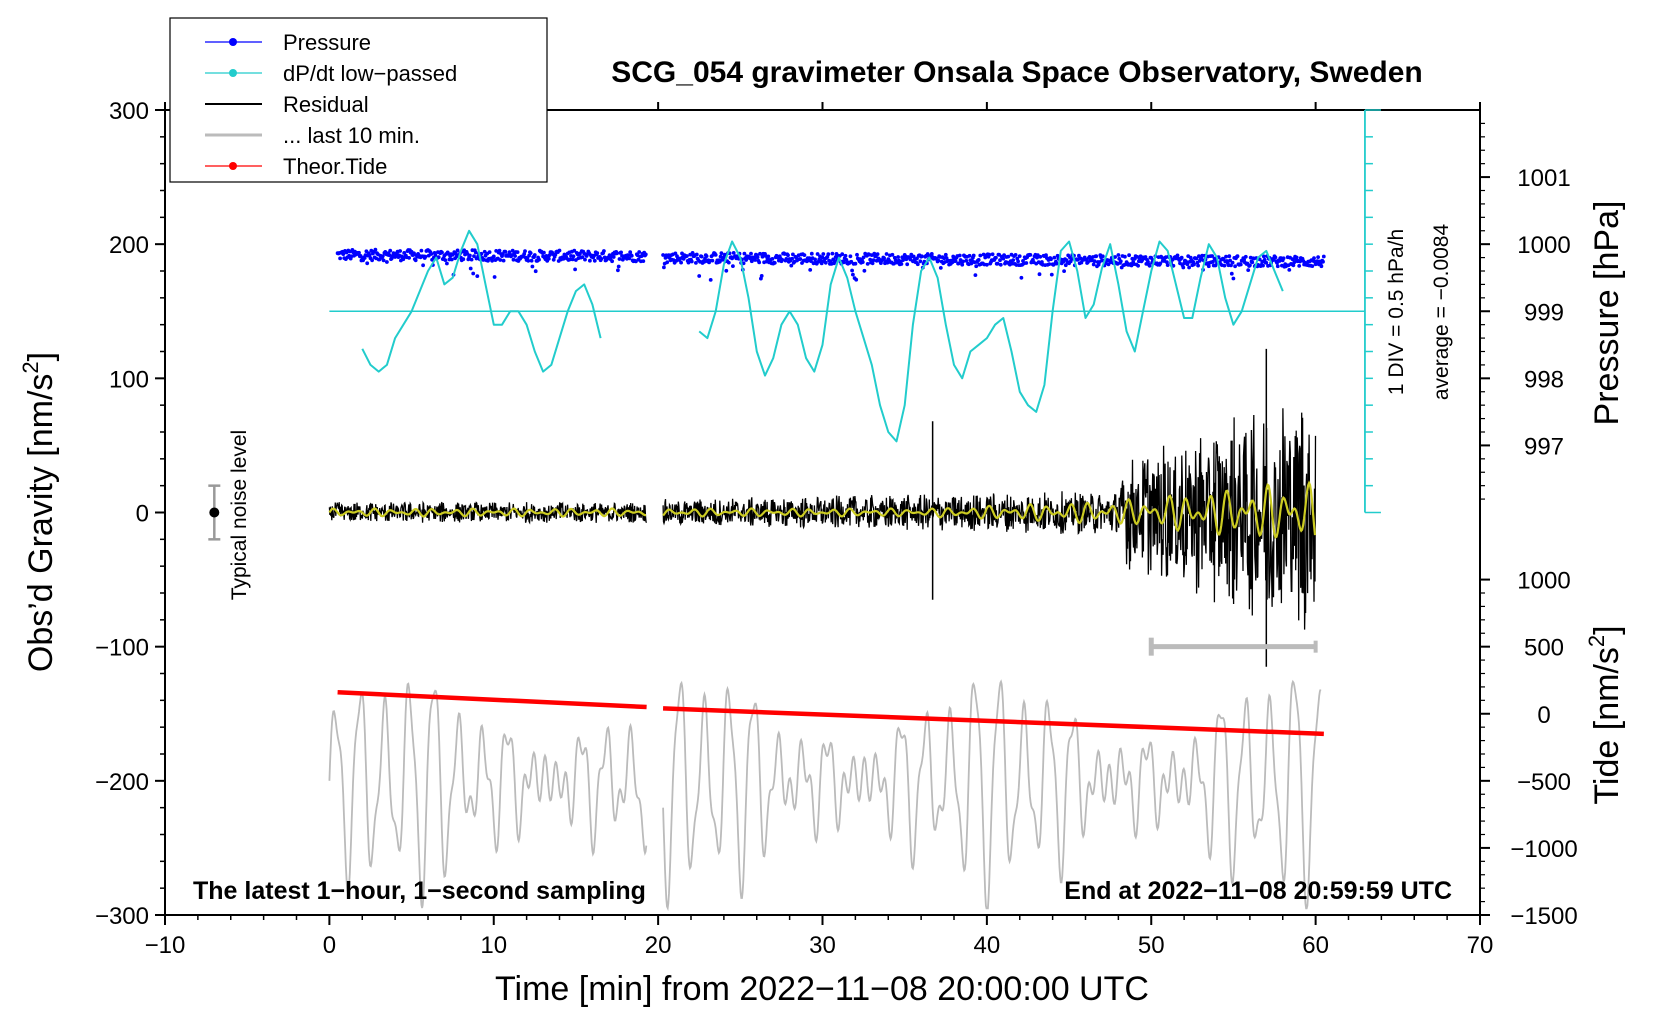 This screenshot has width=1660, height=1020. What do you see at coordinates (1543, 849) in the screenshot?
I see `tide-tick-label: −1000` at bounding box center [1543, 849].